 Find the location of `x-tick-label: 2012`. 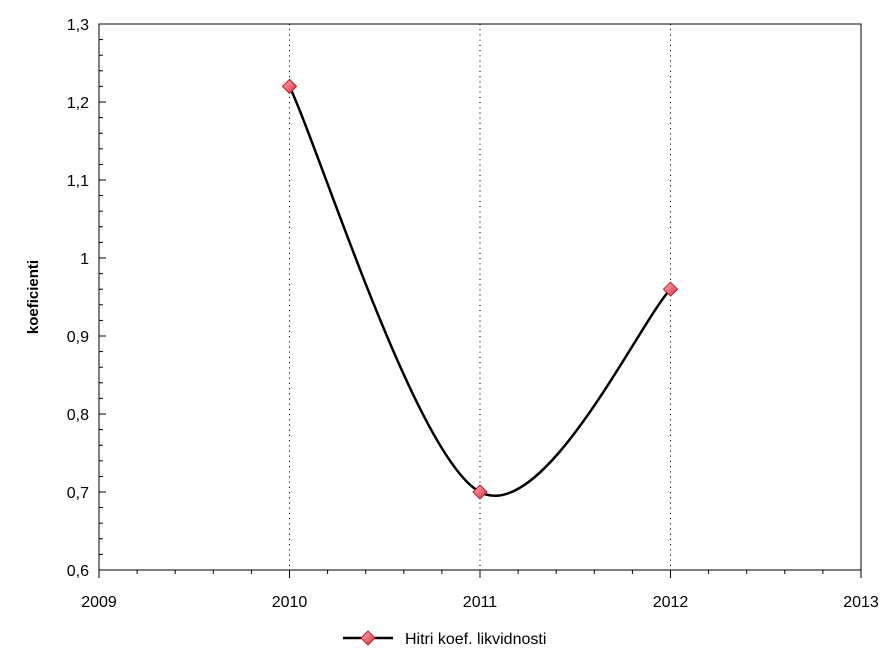

x-tick-label: 2012 is located at coordinates (671, 602).